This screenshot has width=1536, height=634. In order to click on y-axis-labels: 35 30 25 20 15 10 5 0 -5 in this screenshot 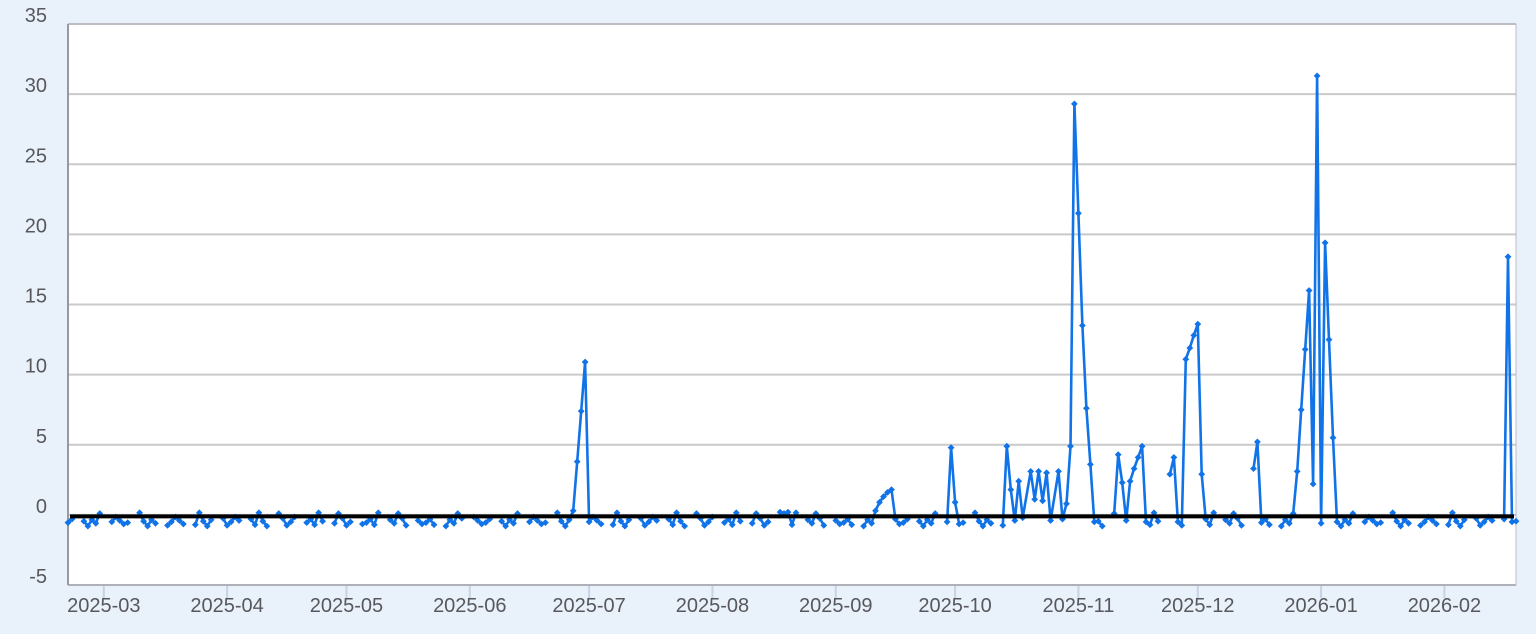, I will do `click(36, 296)`.